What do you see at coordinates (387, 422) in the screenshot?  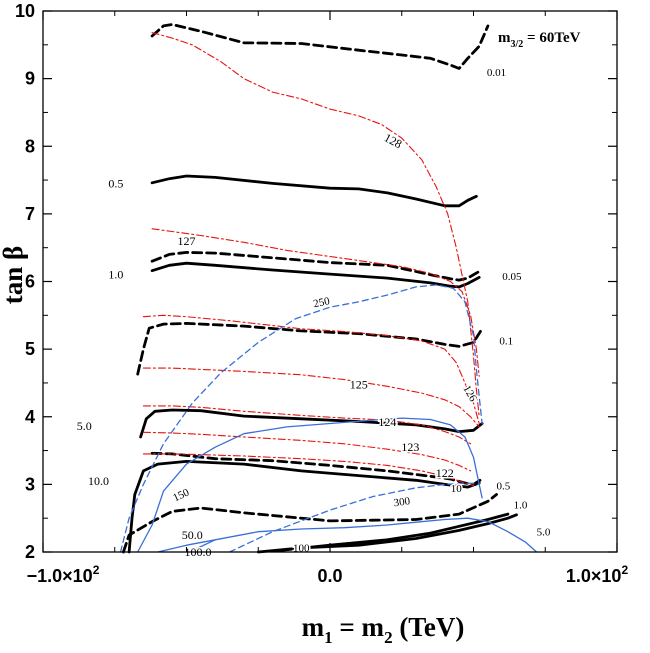 I see `contour-label: 124` at bounding box center [387, 422].